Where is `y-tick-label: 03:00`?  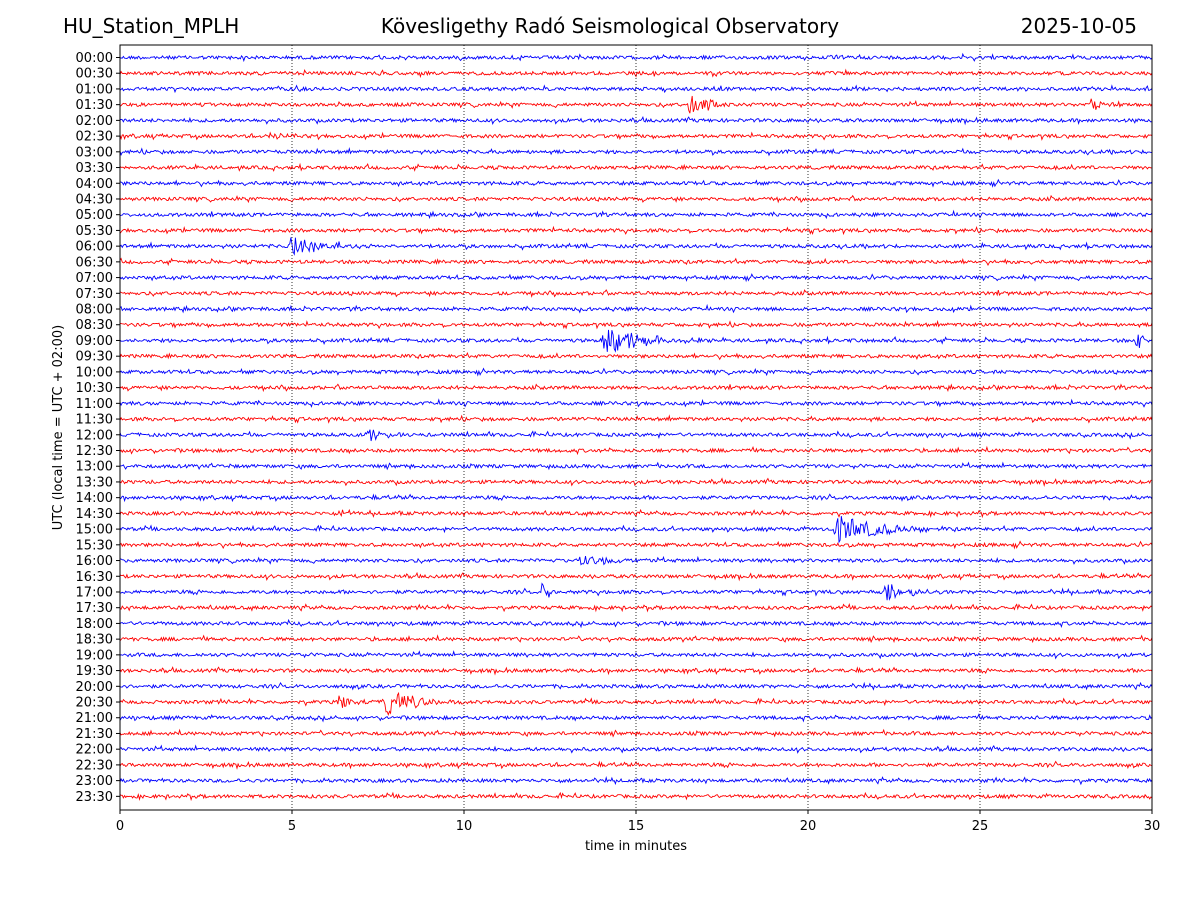 y-tick-label: 03:00 is located at coordinates (94, 152).